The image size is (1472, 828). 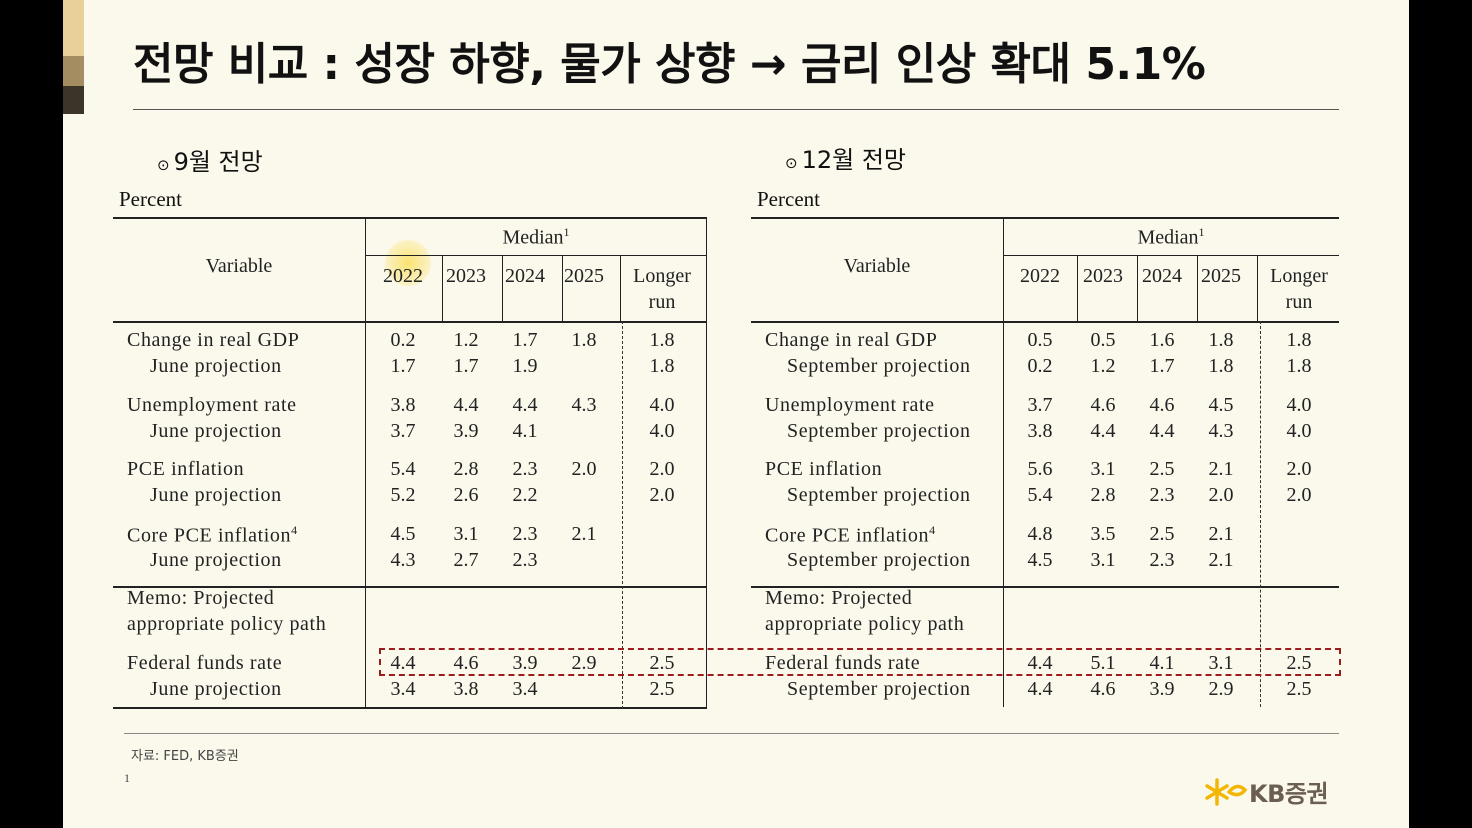 I want to click on table-cell: 1.9, so click(x=525, y=366).